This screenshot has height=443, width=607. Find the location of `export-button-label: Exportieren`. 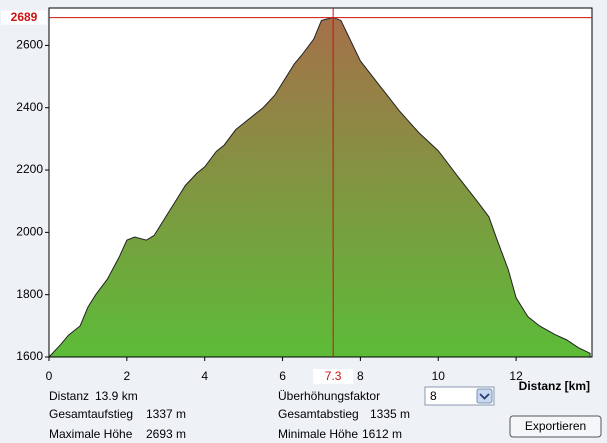

export-button-label: Exportieren is located at coordinates (555, 426).